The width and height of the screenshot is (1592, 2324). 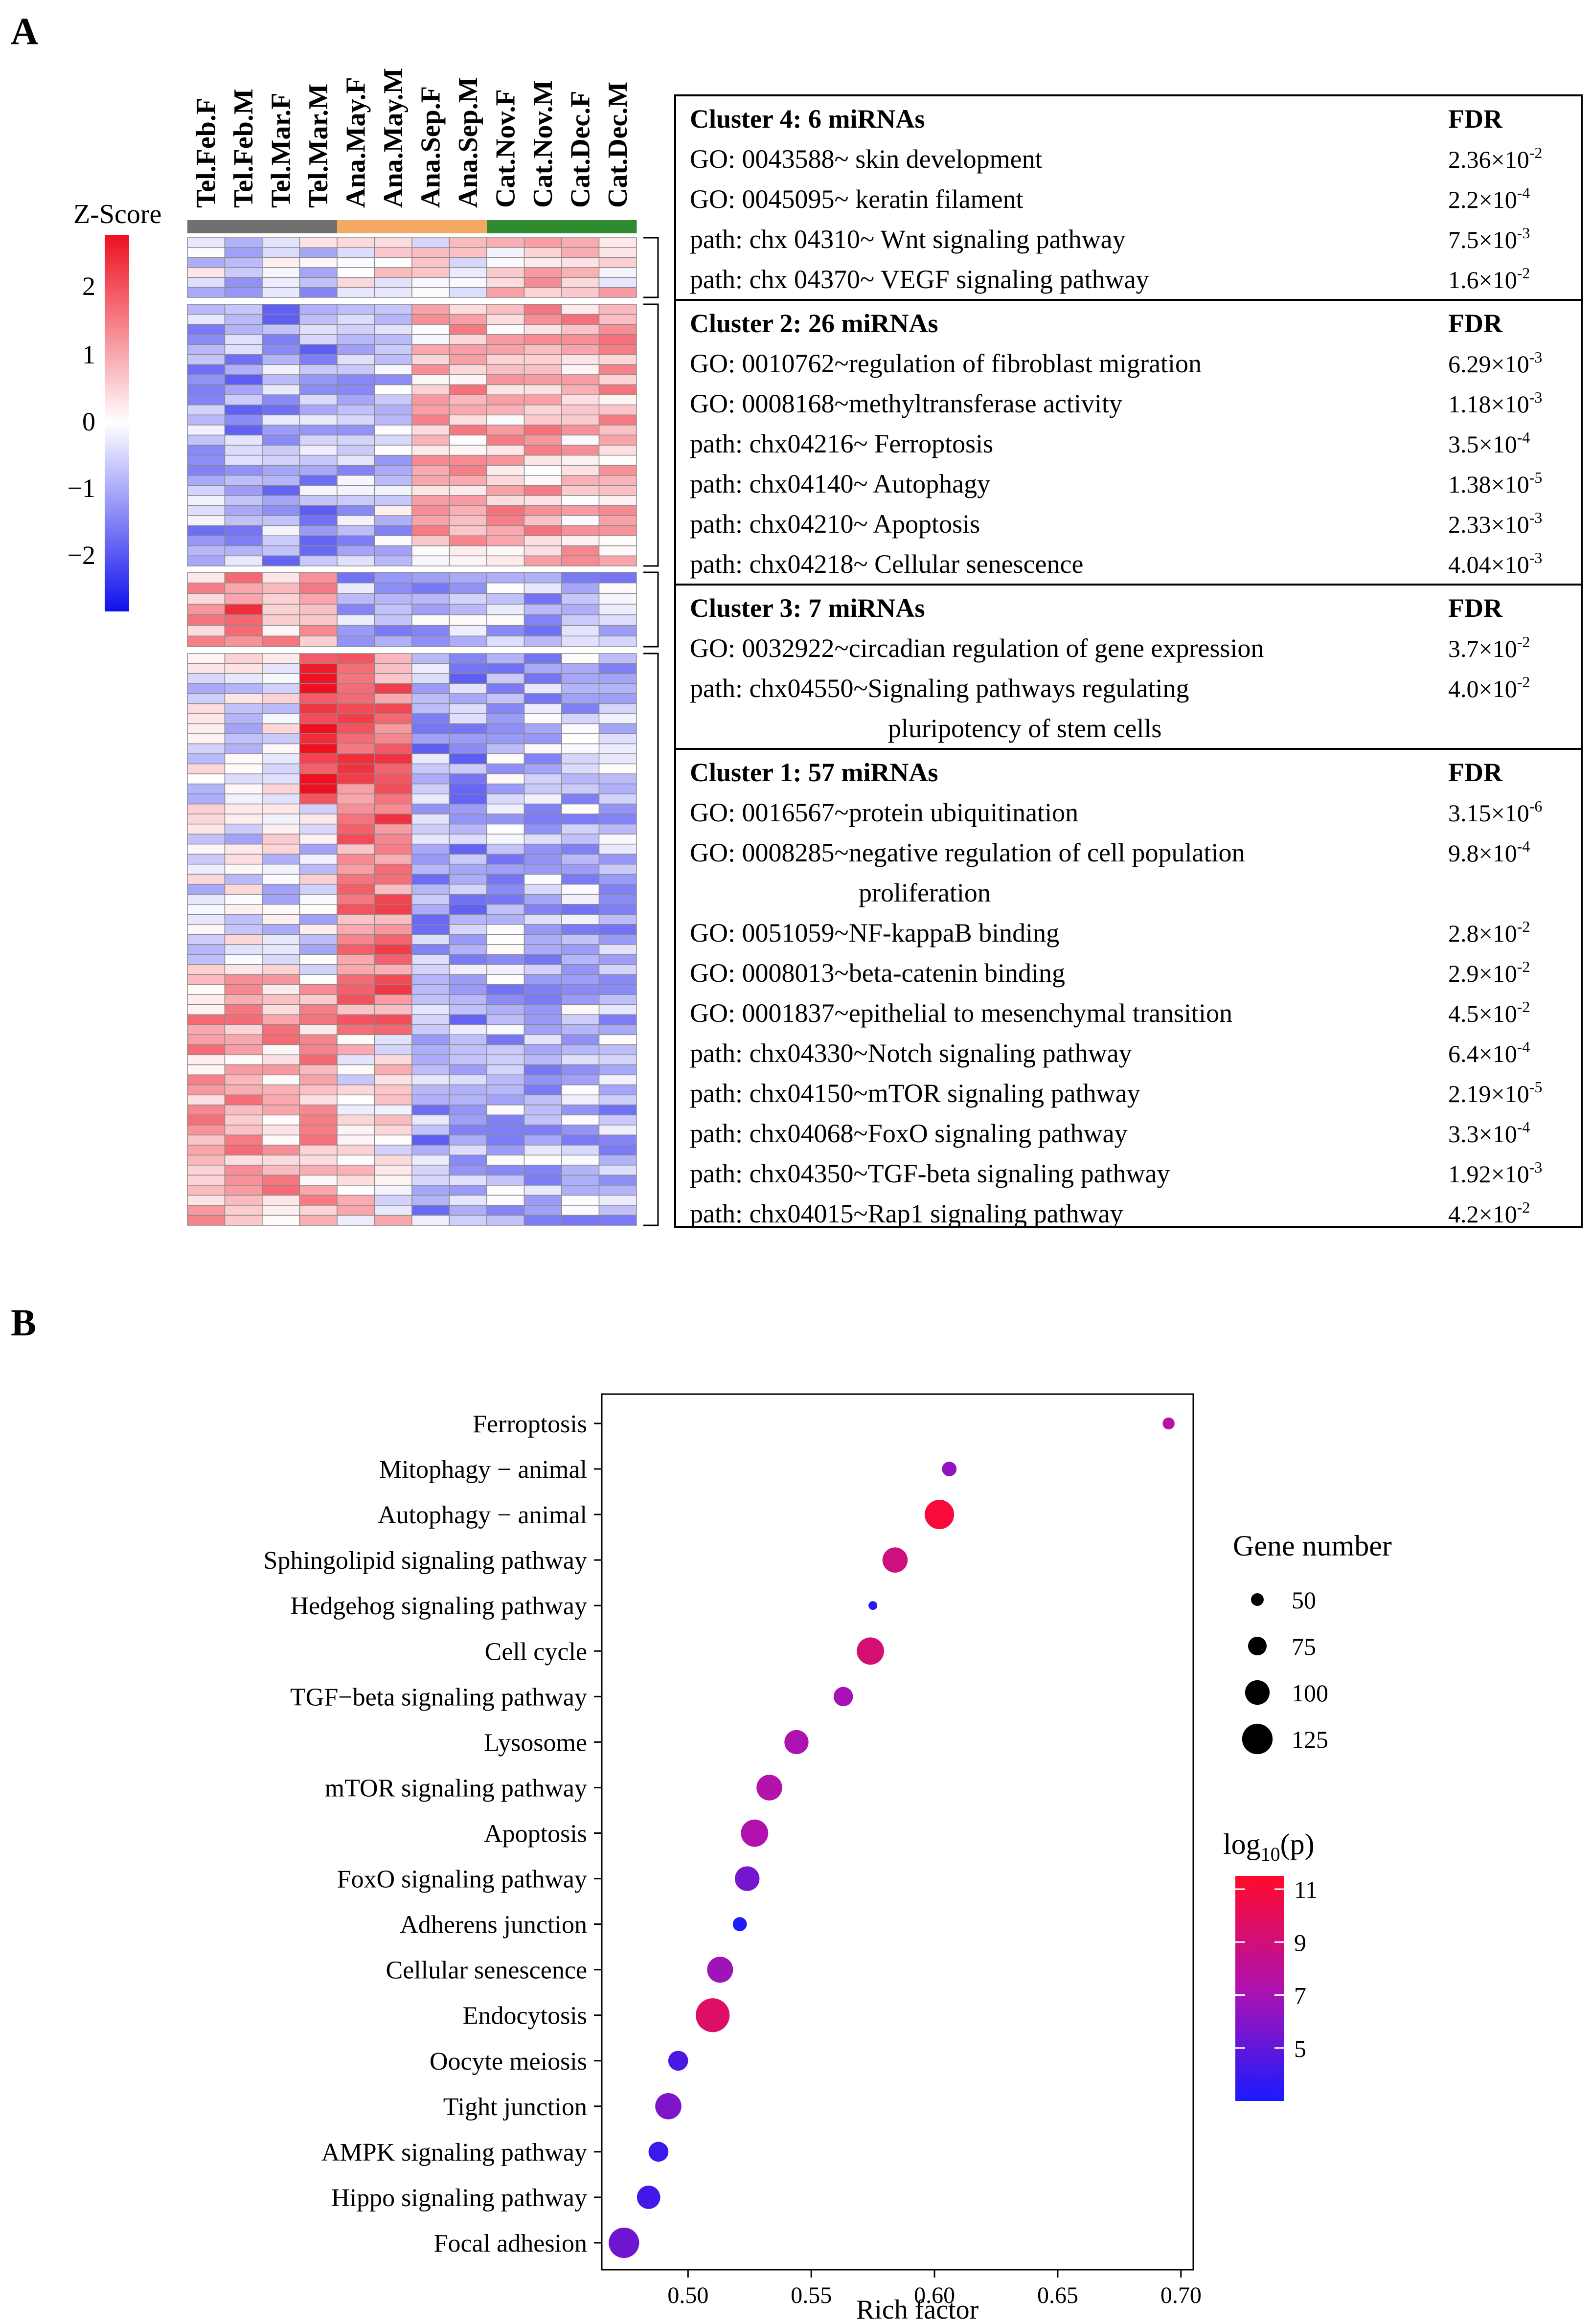 I want to click on column-label: Ana.Sep.F, so click(x=431, y=147).